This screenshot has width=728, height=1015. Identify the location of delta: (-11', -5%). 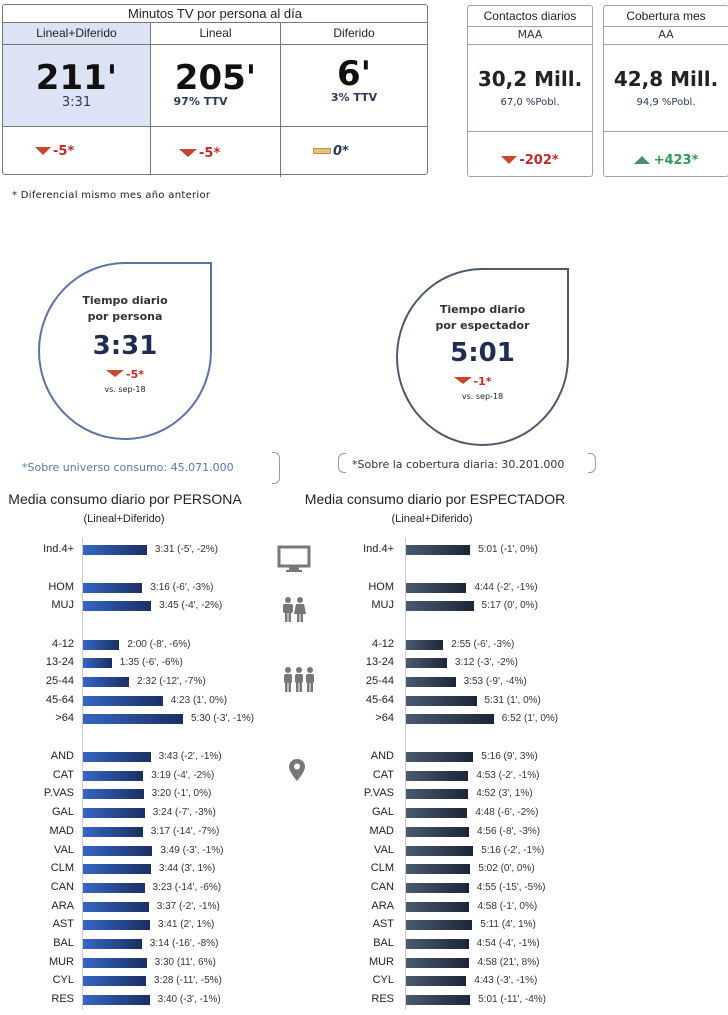
(199, 981).